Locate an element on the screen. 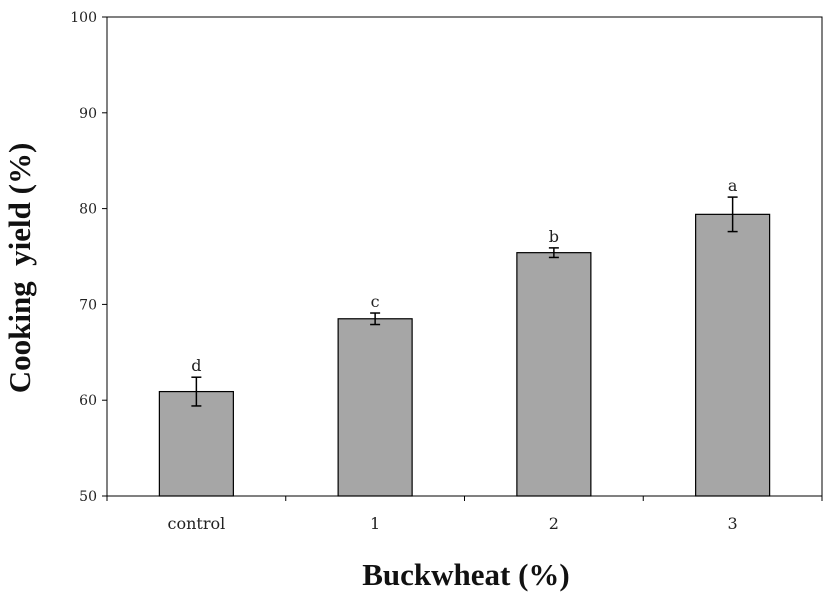 The width and height of the screenshot is (827, 597). x-axis-title: Buckwheat (%) is located at coordinates (466, 574).